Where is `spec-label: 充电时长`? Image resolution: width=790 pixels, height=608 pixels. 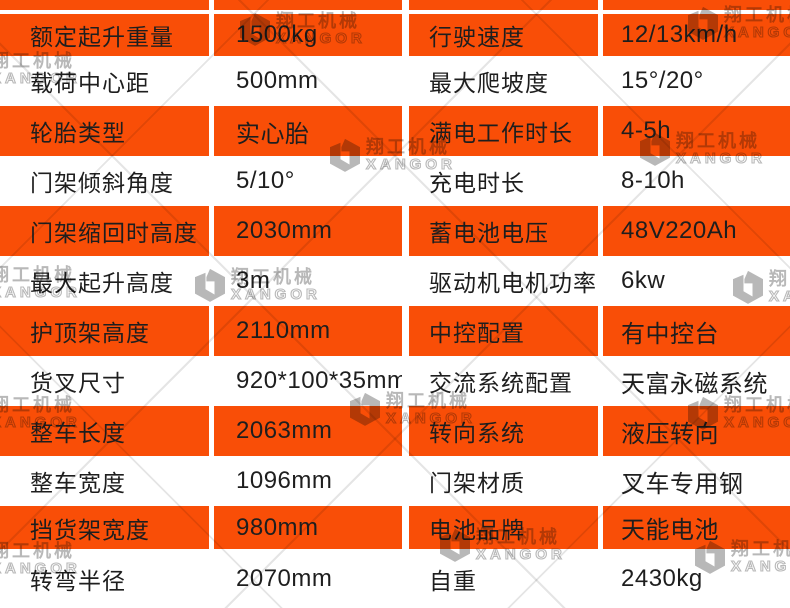
spec-label: 充电时长 is located at coordinates (477, 183).